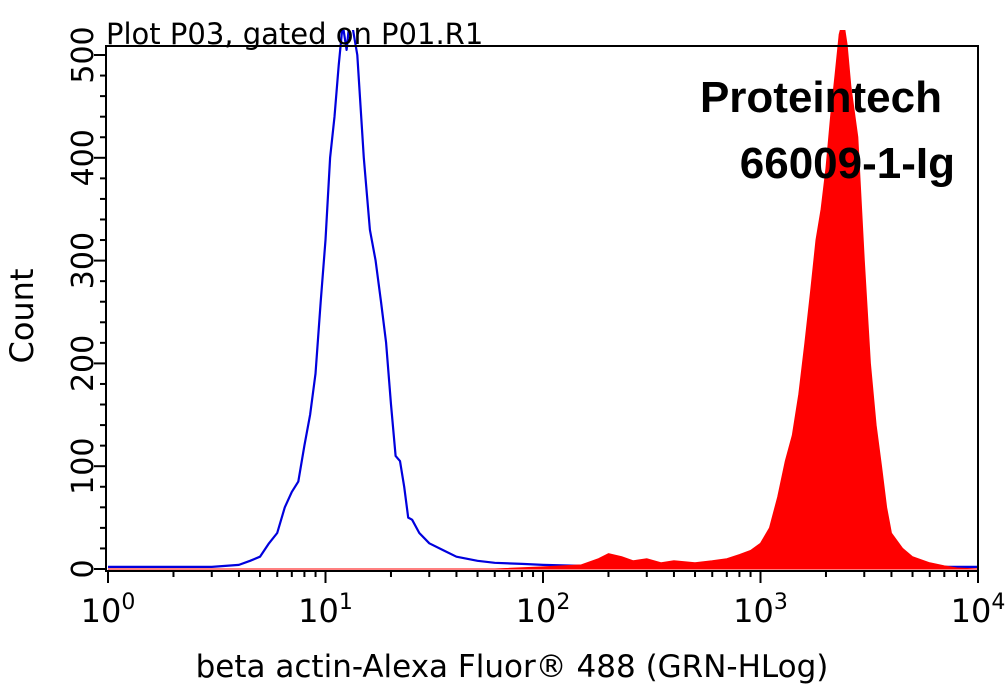  What do you see at coordinates (294, 34) in the screenshot?
I see `chart-title: Plot P03, gated on P01.R1` at bounding box center [294, 34].